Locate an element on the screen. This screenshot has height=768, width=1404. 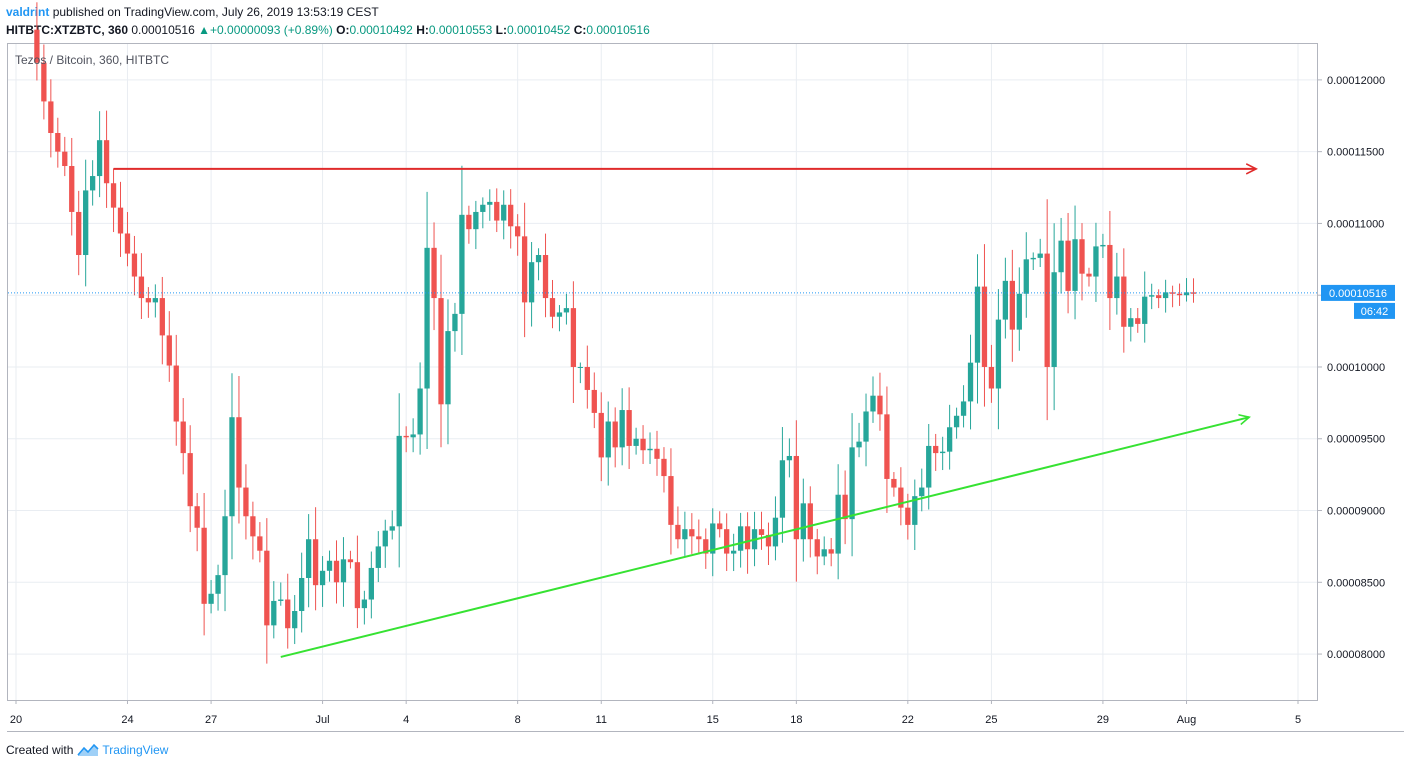
time-tick-label: 24 is located at coordinates (127, 720).